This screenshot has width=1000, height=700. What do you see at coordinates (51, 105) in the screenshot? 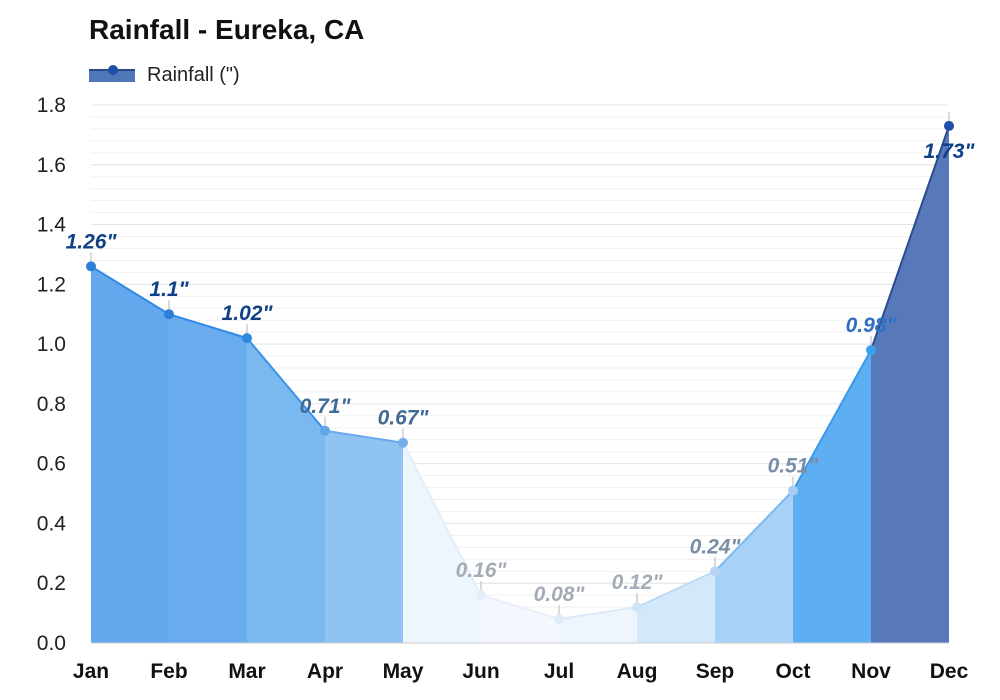
I see `y-tick-label: 1.8` at bounding box center [51, 105].